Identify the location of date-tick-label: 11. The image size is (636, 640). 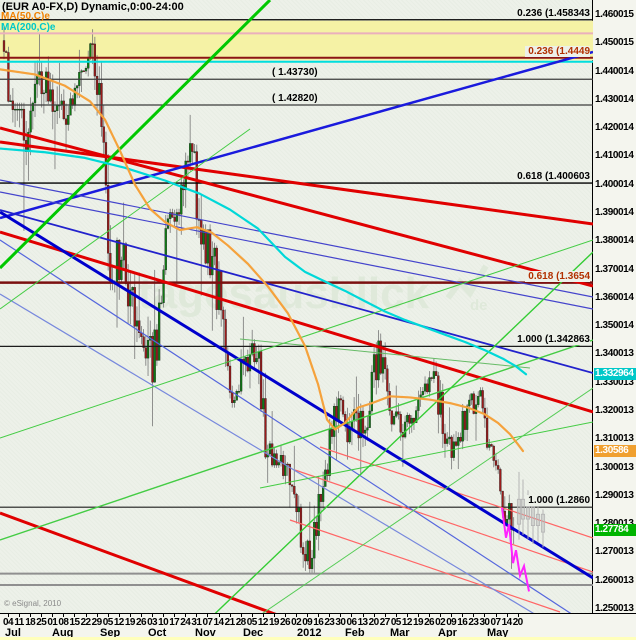
(19, 622).